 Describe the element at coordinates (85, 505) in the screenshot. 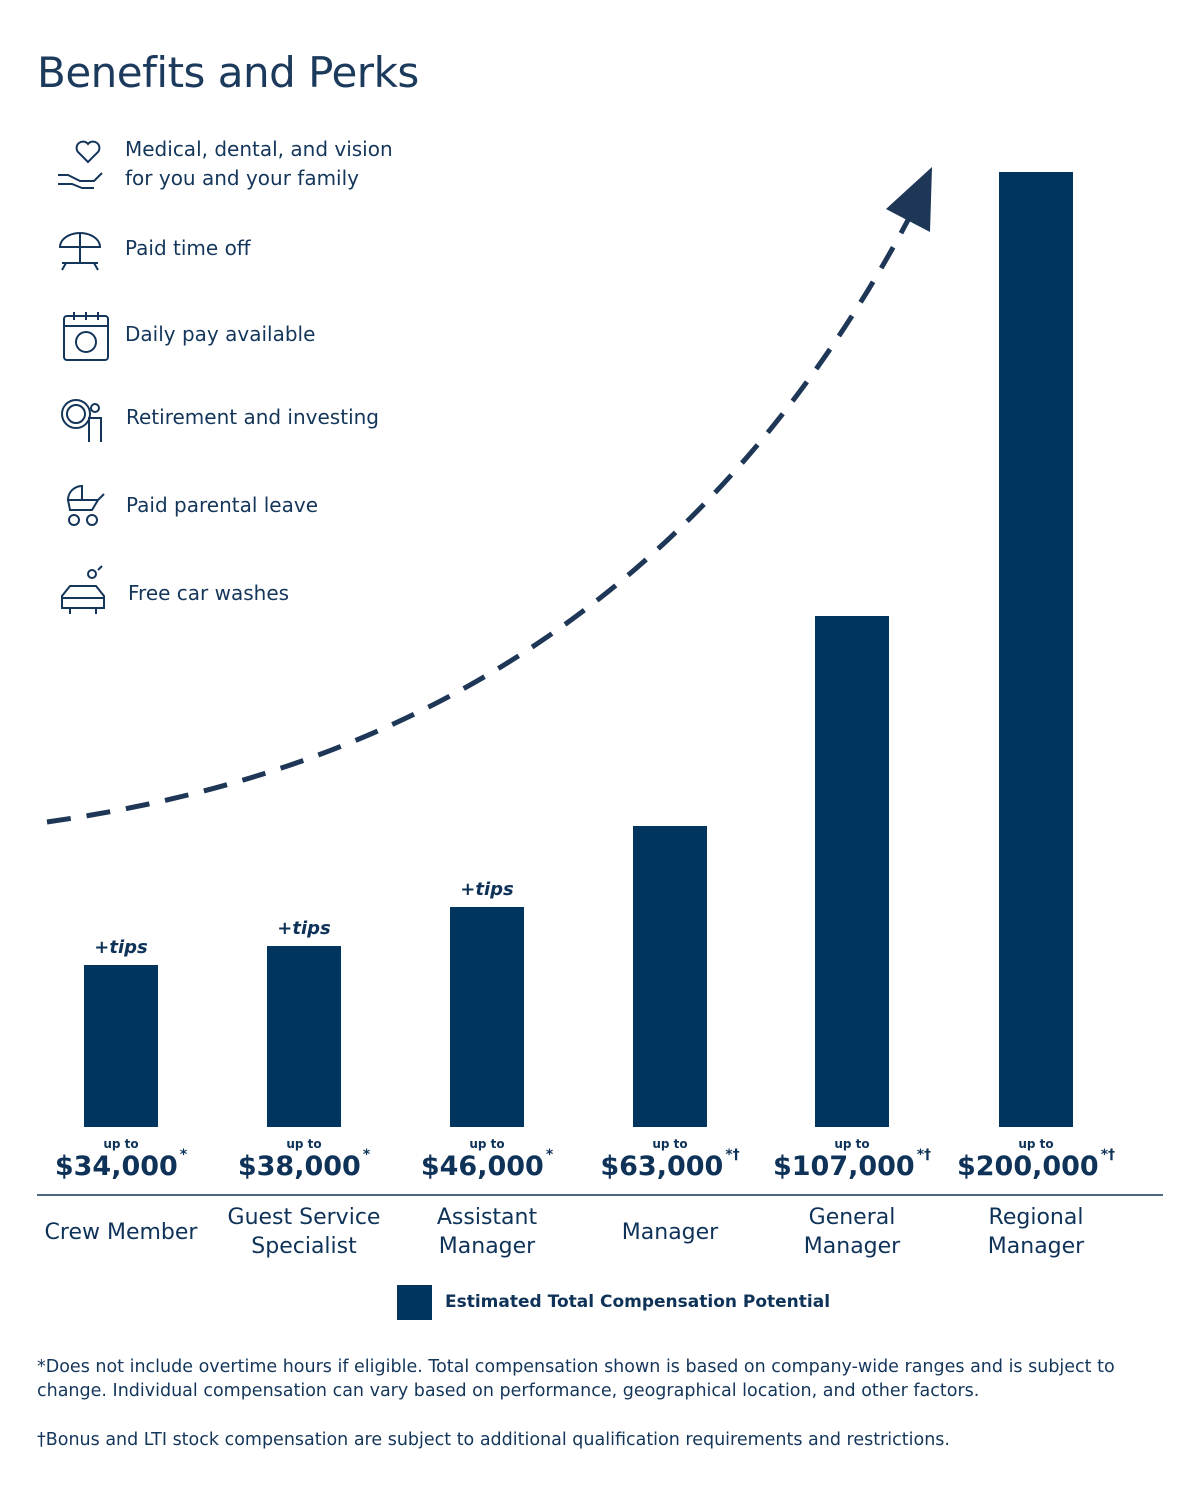

I see `icon-stroller` at that location.